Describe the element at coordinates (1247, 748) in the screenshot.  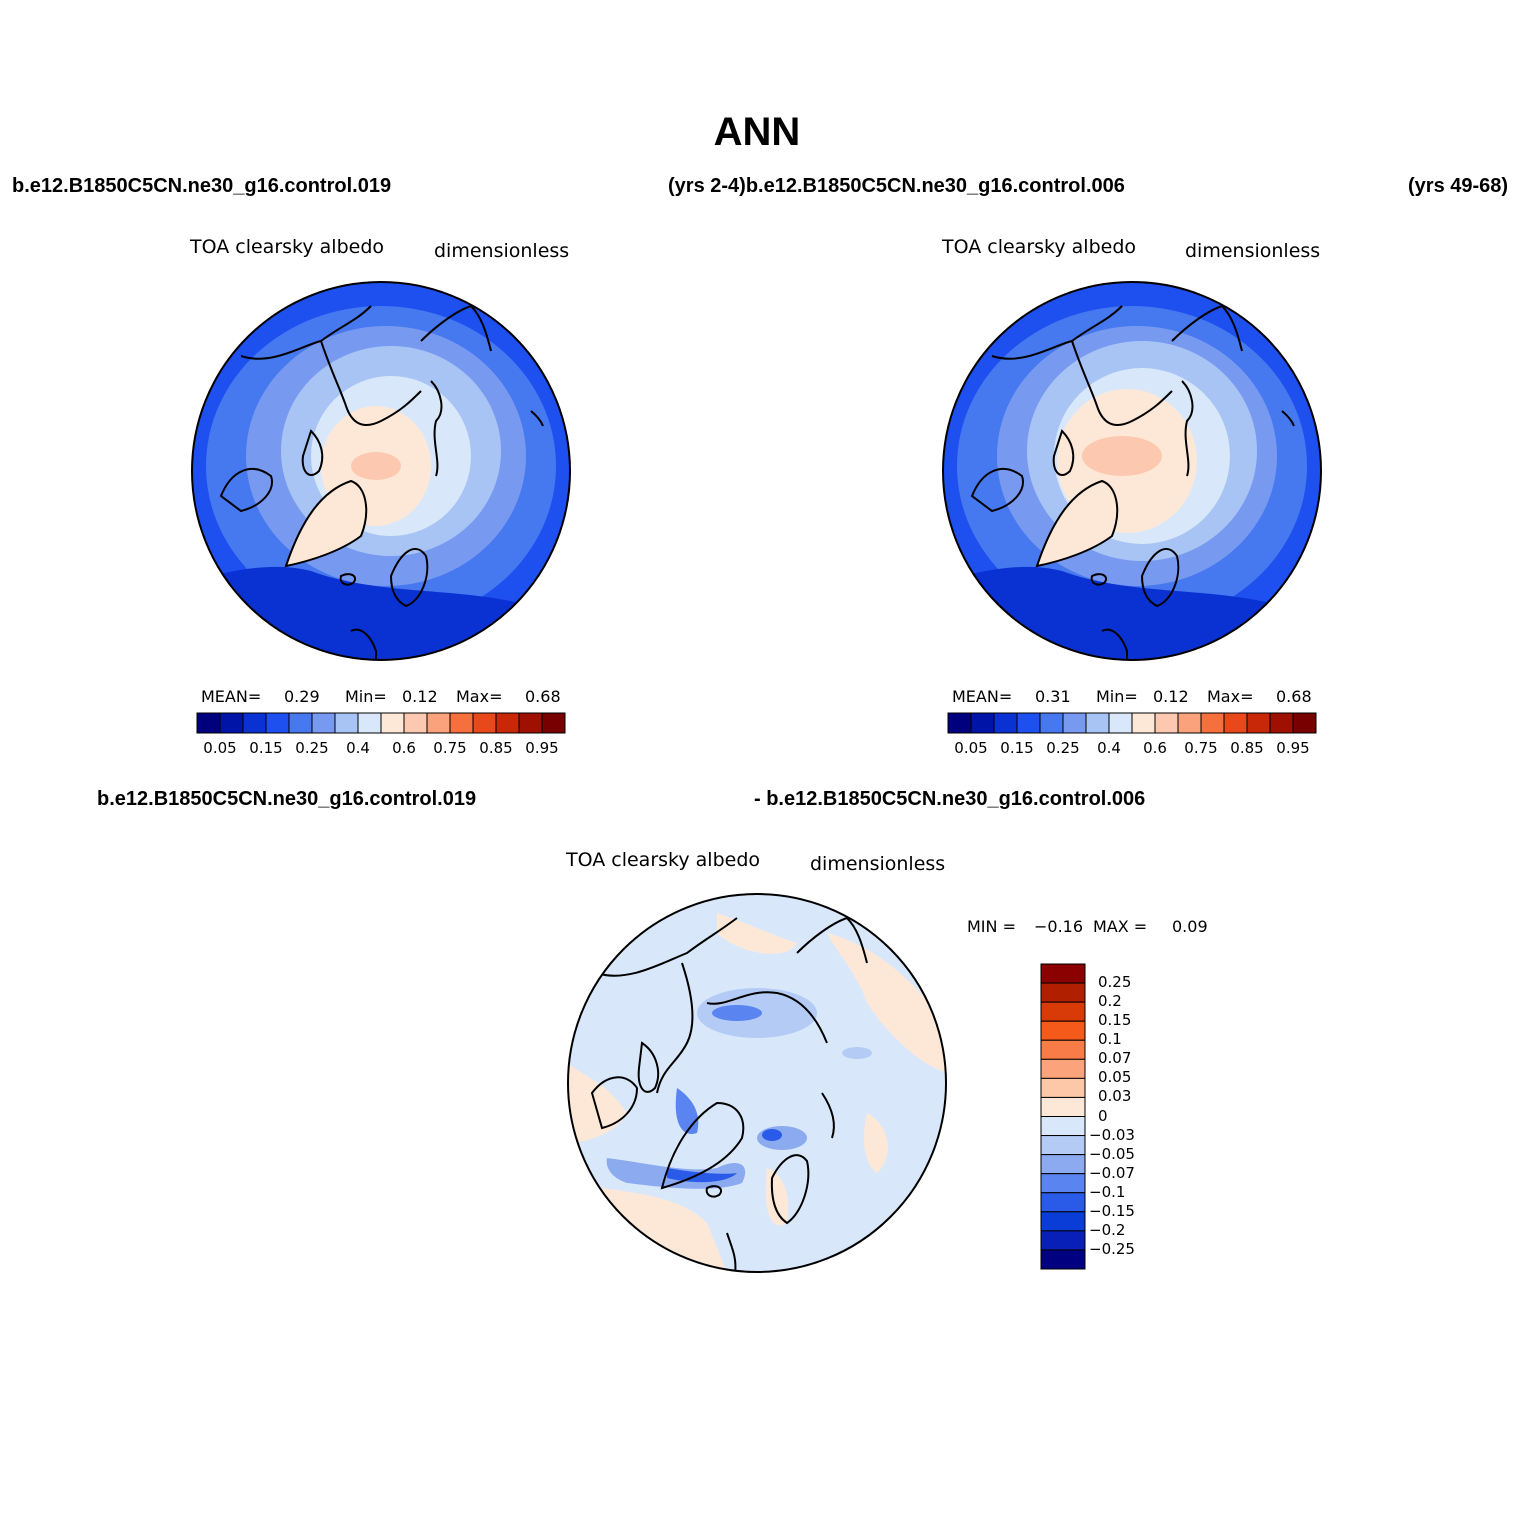
I see `panel2-colorbar-tick-label: 0.85` at that location.